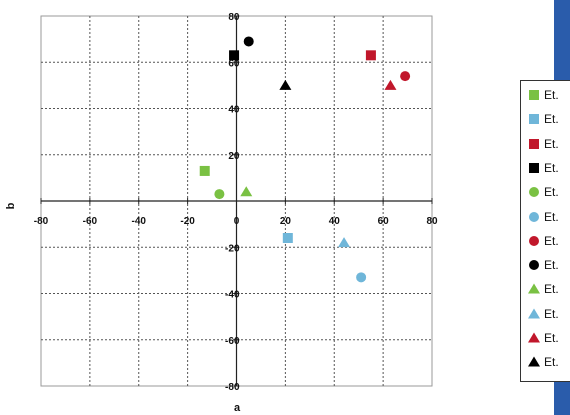  Describe the element at coordinates (545, 231) in the screenshot. I see `legend: Et. Et. Et. Et. Et. Et. Et. Et. Et. Et. Et. Et.` at that location.